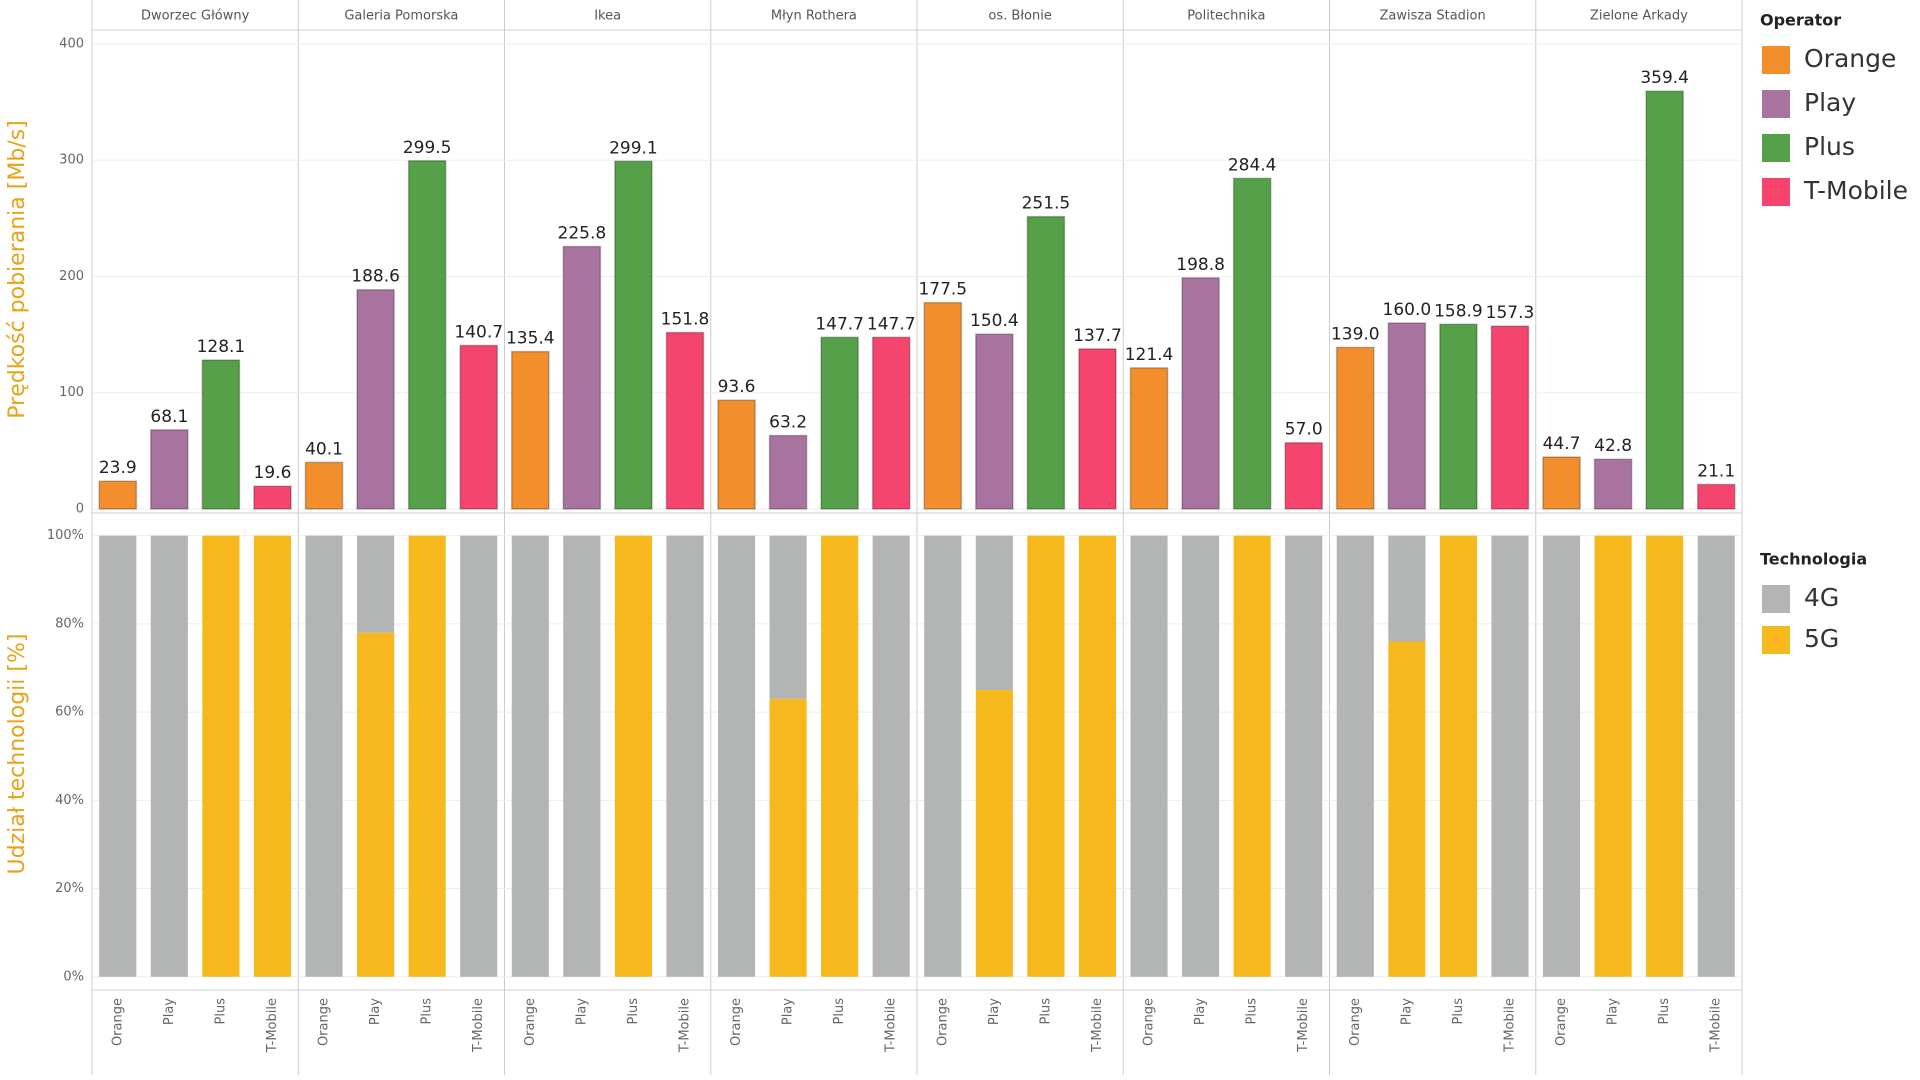 This screenshot has height=1080, width=1920. I want to click on y-tick-label: 200, so click(71, 276).